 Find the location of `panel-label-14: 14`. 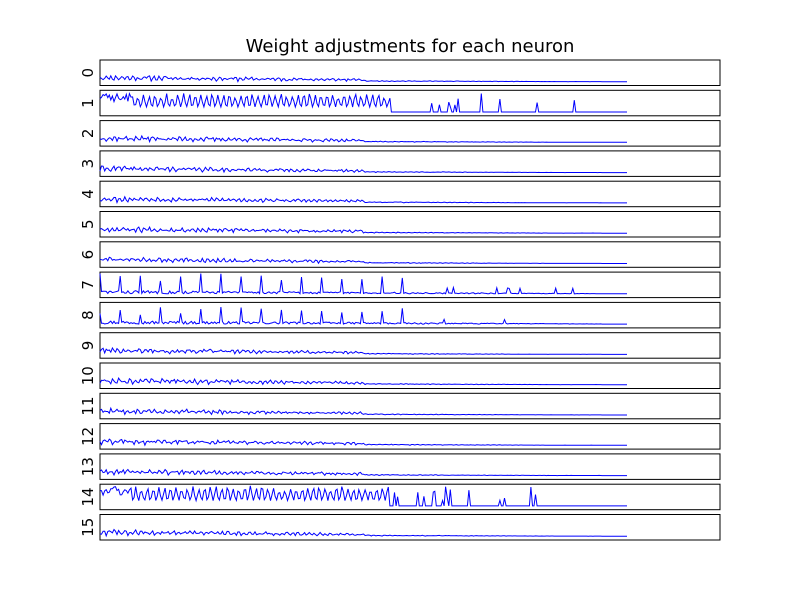

panel-label-14: 14 is located at coordinates (88, 496).